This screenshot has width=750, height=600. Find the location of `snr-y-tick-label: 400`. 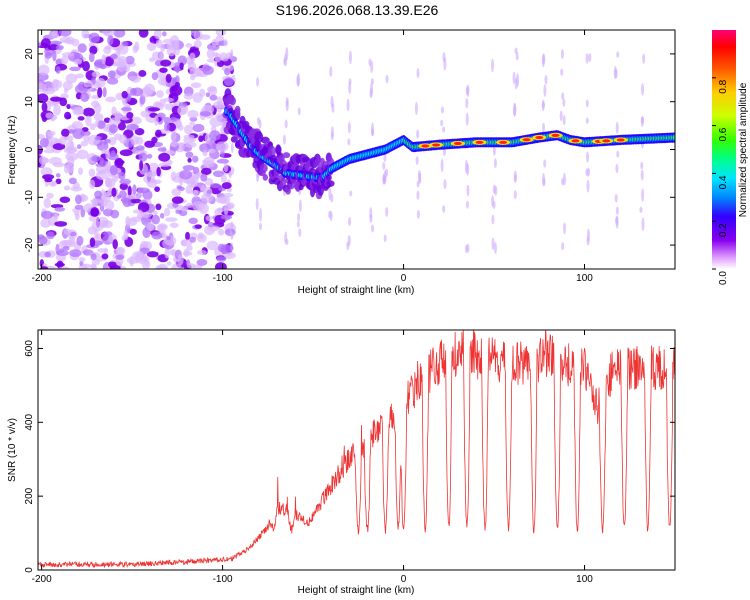

snr-y-tick-label: 400 is located at coordinates (29, 422).